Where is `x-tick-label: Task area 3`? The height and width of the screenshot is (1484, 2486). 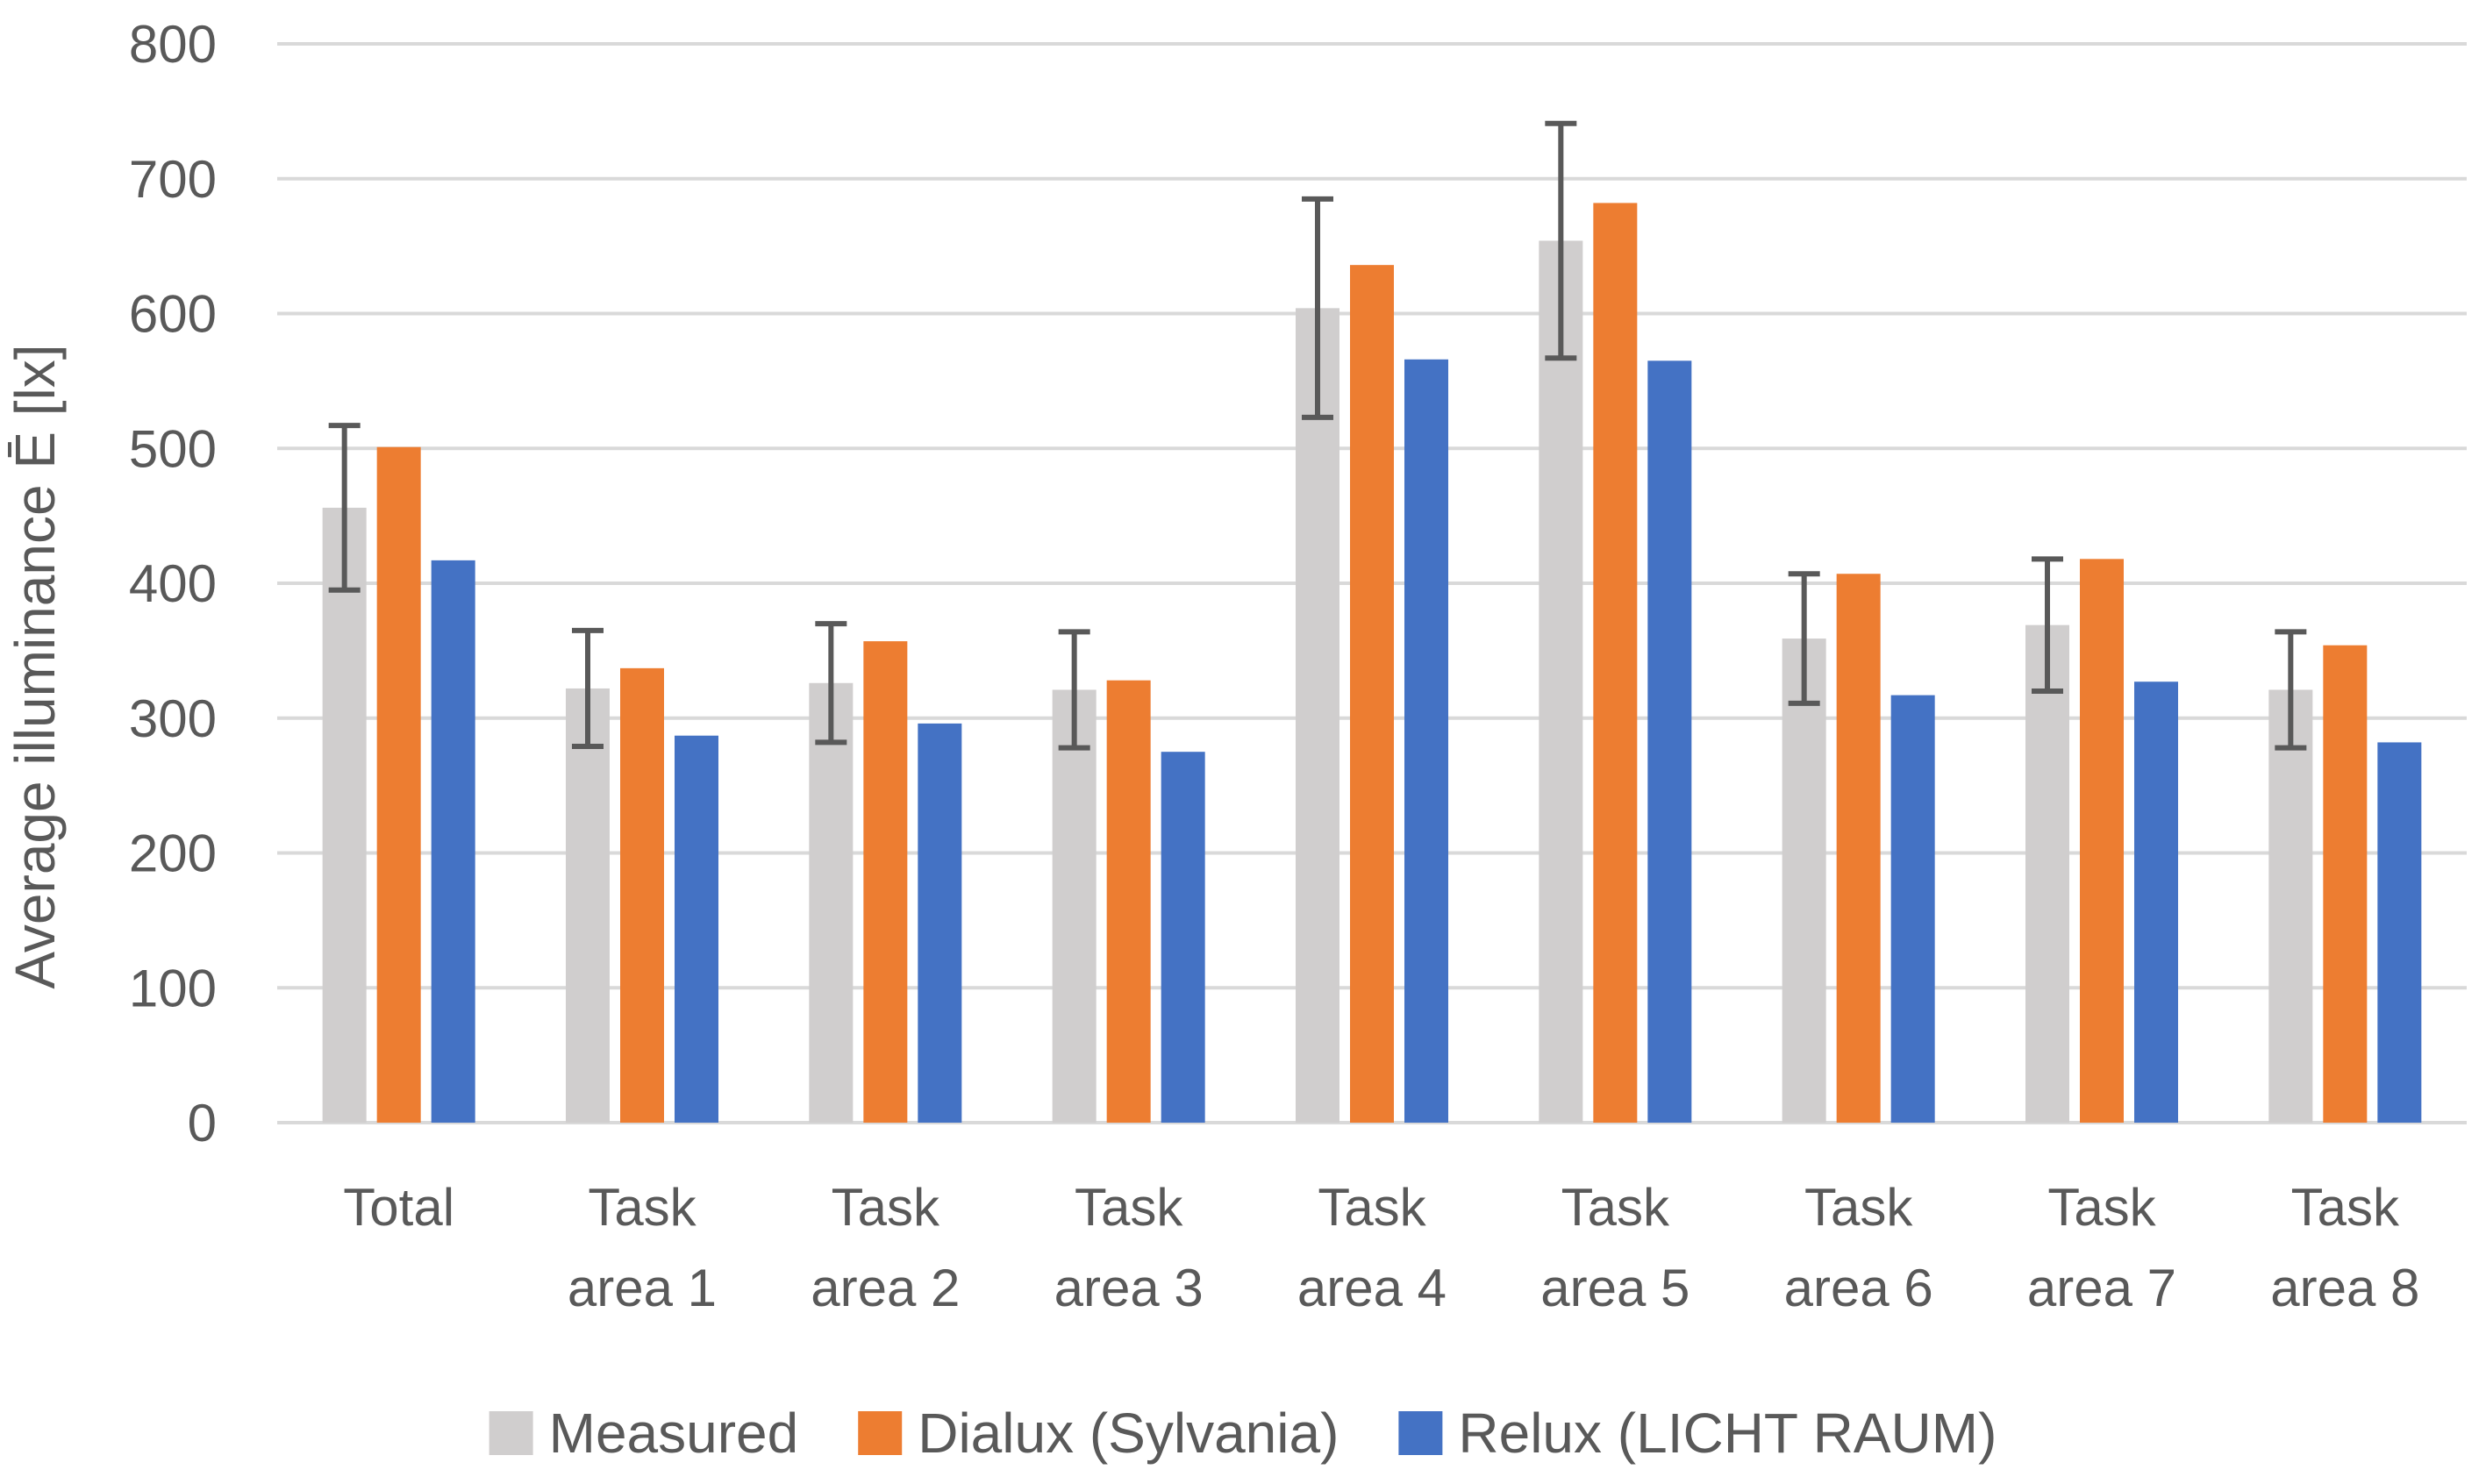
x-tick-label: Task area 3 is located at coordinates (1129, 1247).